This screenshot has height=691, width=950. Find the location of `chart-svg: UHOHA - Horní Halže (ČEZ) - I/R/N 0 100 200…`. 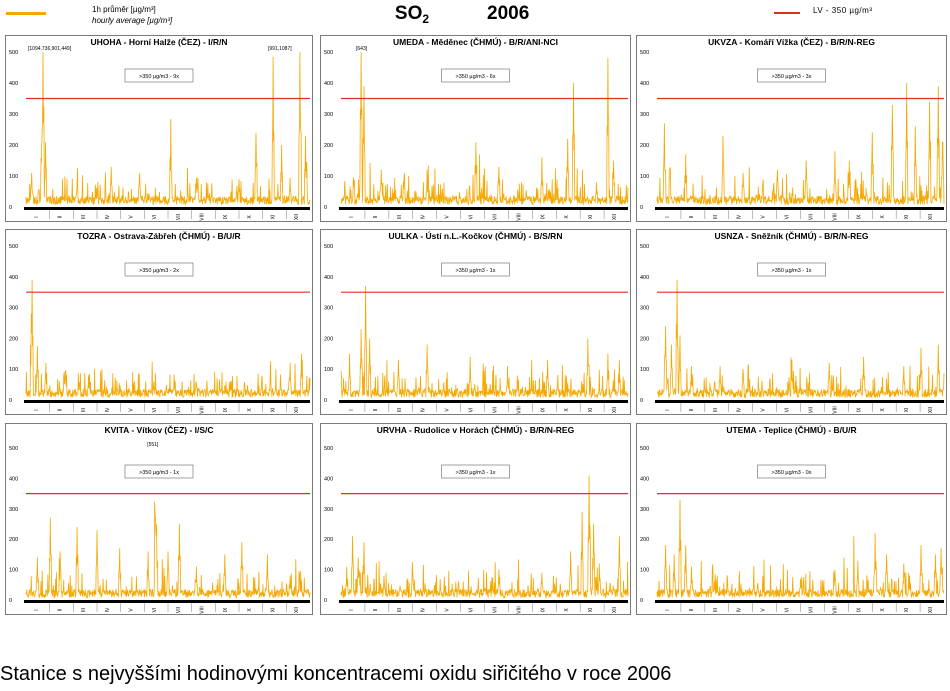

chart-svg: UHOHA - Horní Halže (ČEZ) - I/R/N 0 100 200… is located at coordinates (160, 128).